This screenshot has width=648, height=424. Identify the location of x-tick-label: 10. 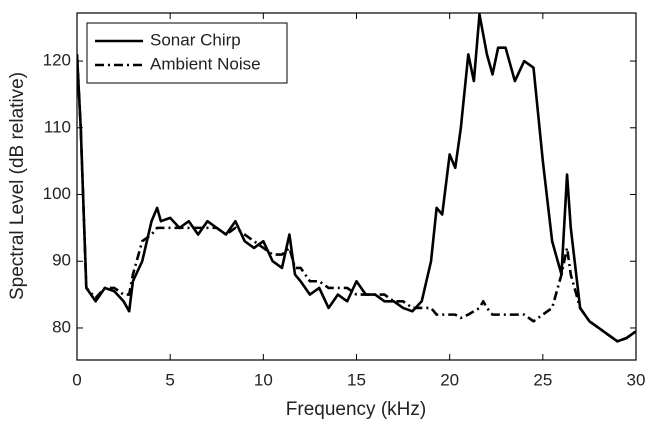
(263, 379).